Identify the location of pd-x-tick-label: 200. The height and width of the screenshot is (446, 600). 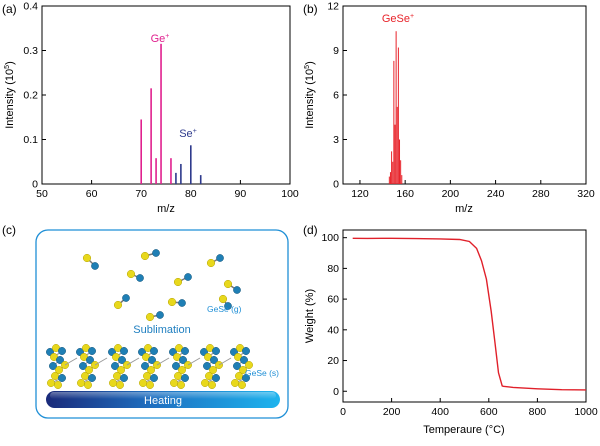
(392, 412).